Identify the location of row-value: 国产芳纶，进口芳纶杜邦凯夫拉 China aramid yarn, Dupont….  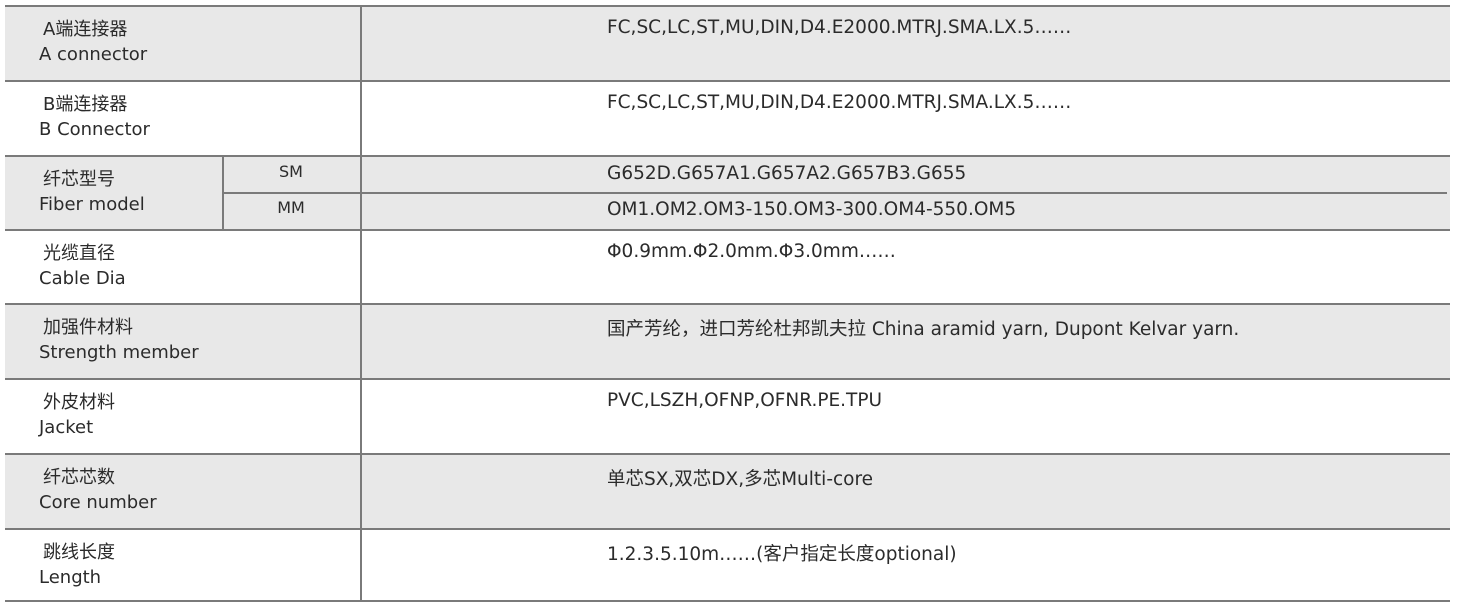
(923, 329).